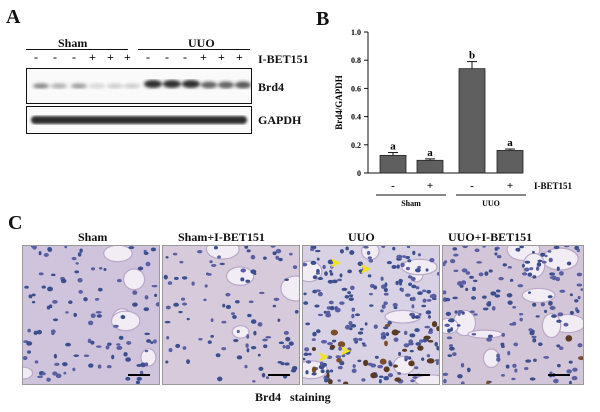 This screenshot has width=600, height=412. What do you see at coordinates (356, 60) in the screenshot?
I see `y-tick-label: 0.8` at bounding box center [356, 60].